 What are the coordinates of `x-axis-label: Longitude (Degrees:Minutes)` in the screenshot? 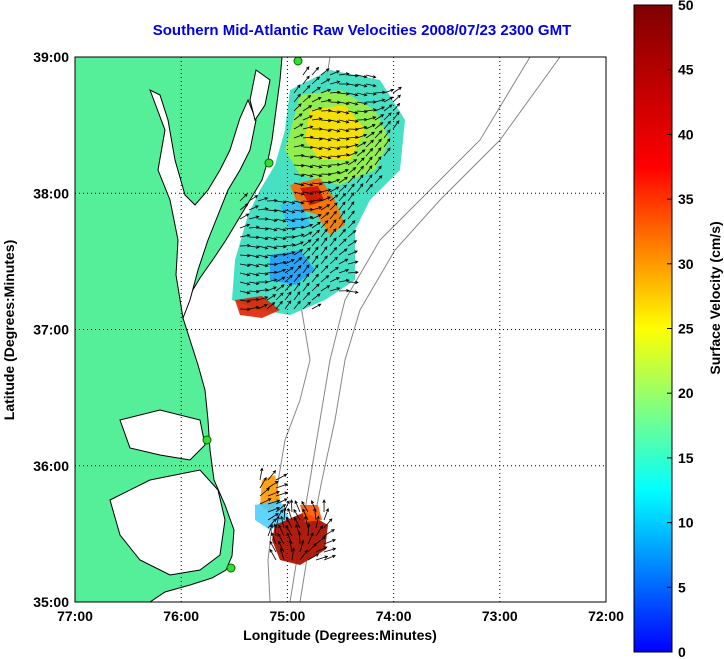 It's located at (340, 635).